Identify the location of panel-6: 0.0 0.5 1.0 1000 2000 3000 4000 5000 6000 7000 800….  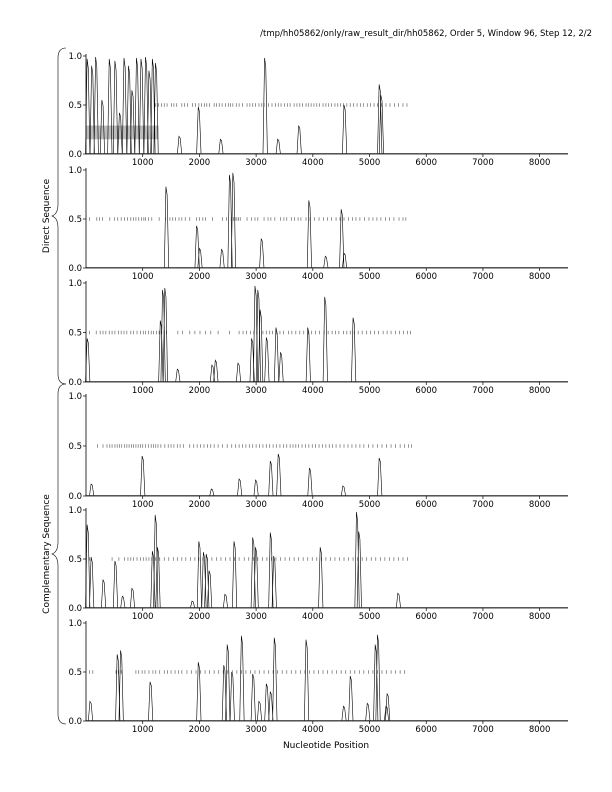
(318, 677).